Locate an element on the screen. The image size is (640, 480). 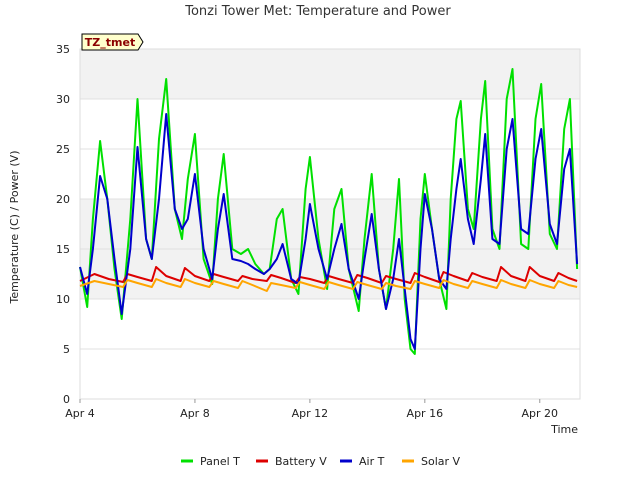
y-tick-label: 30 is located at coordinates (63, 99).